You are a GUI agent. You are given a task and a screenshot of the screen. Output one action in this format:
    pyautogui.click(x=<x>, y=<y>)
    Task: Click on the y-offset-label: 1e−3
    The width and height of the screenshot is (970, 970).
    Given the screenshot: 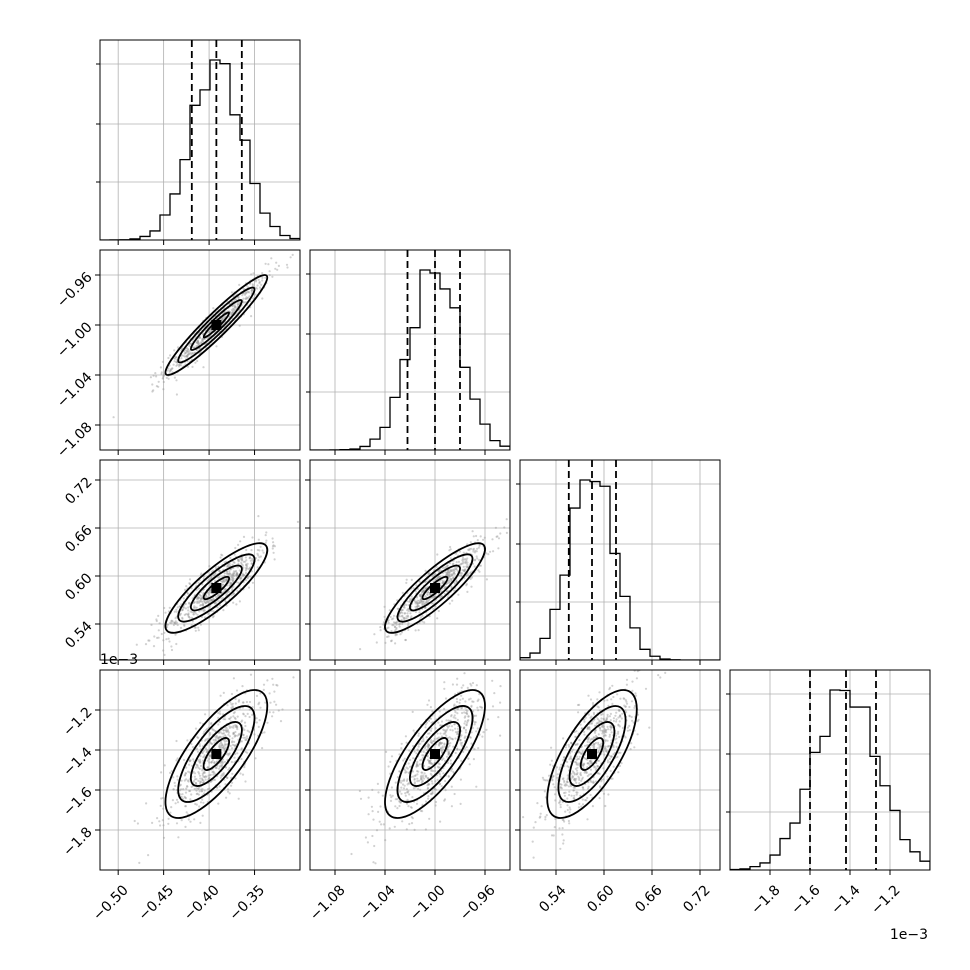 What is the action you would take?
    pyautogui.click(x=119, y=660)
    